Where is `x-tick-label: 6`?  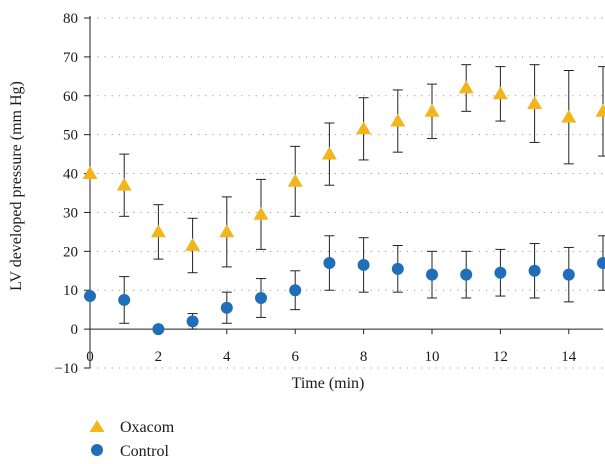
x-tick-label: 6 is located at coordinates (295, 357).